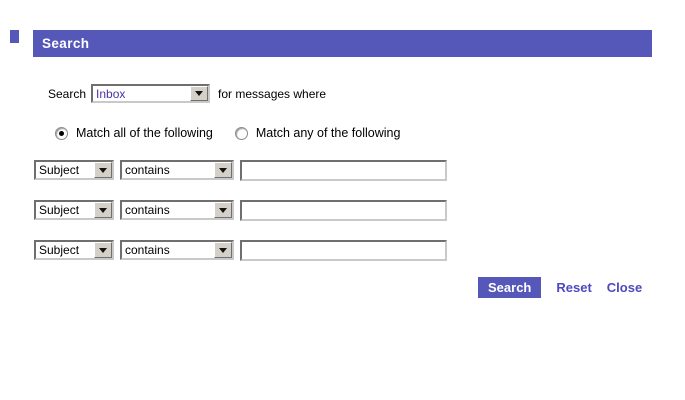 The image size is (685, 400). I want to click on match-all-radio, so click(61, 133).